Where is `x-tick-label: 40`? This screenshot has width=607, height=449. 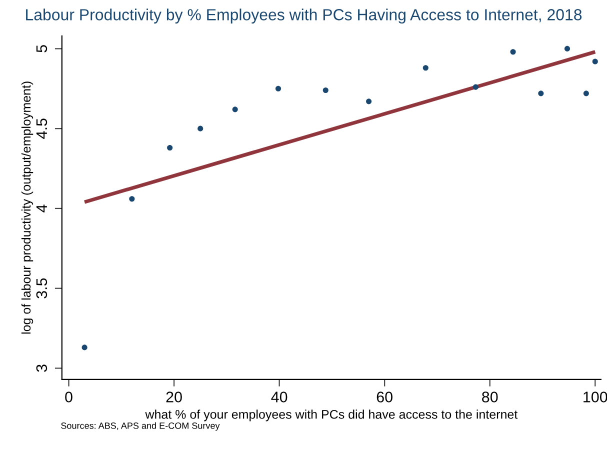
x-tick-label: 40 is located at coordinates (279, 397).